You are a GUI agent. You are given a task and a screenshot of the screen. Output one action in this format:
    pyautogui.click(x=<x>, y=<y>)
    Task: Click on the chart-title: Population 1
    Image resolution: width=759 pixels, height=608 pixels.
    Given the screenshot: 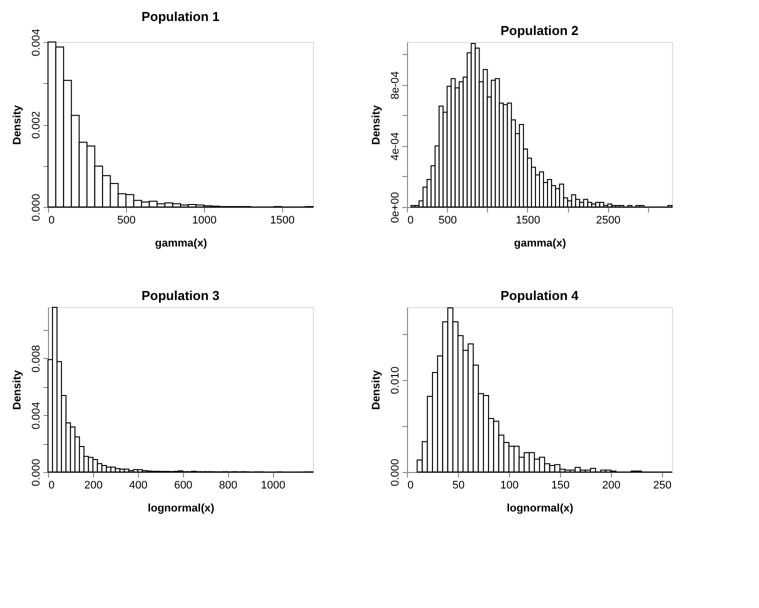 What is the action you would take?
    pyautogui.click(x=181, y=16)
    